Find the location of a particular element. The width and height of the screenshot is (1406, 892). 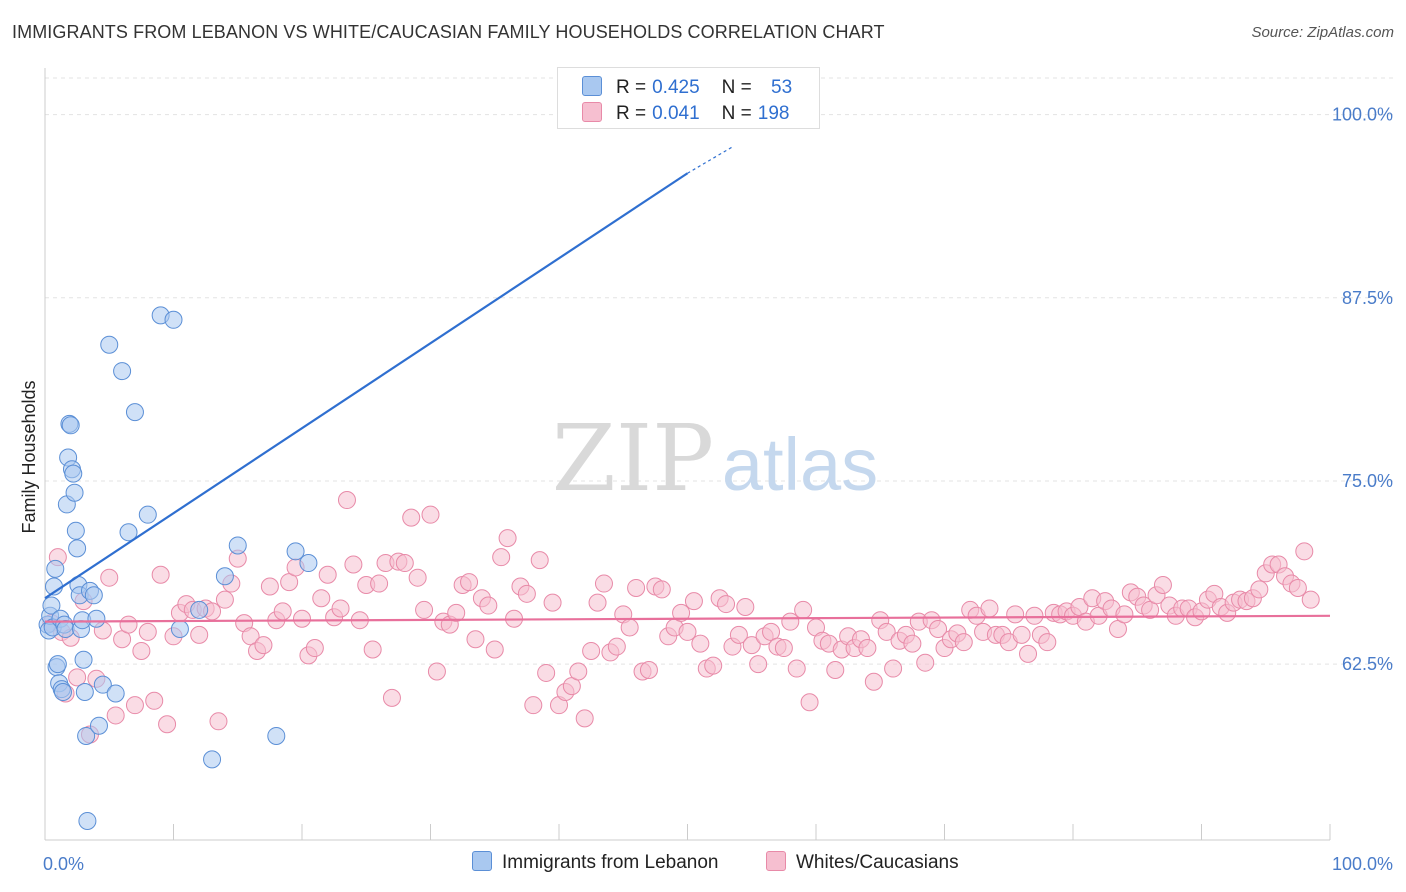

y-tick-label: 87.5% is located at coordinates (1367, 298).